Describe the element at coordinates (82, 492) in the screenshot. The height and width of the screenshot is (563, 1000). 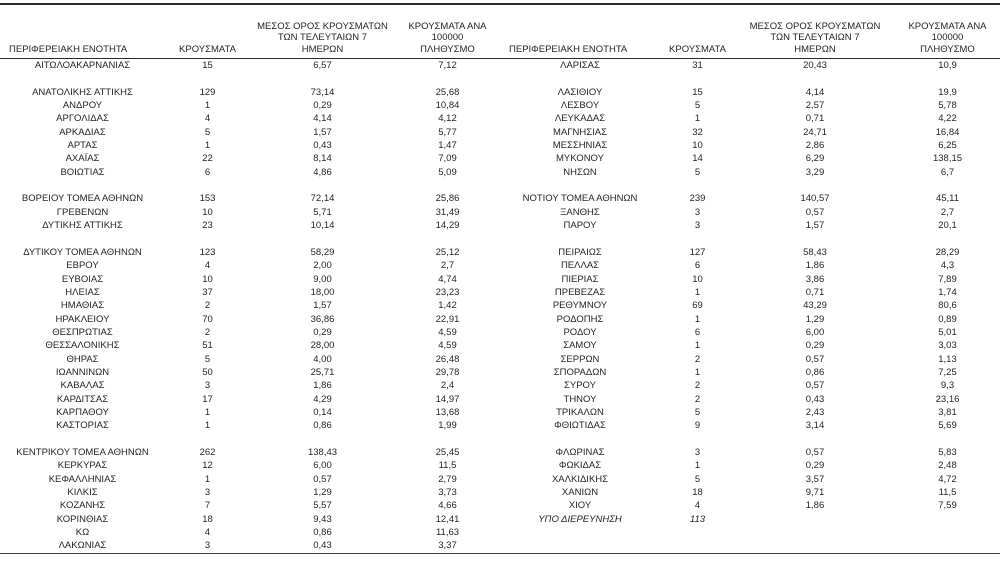
I see `left-region-cell: ΚΙΛΚΙΣ` at that location.